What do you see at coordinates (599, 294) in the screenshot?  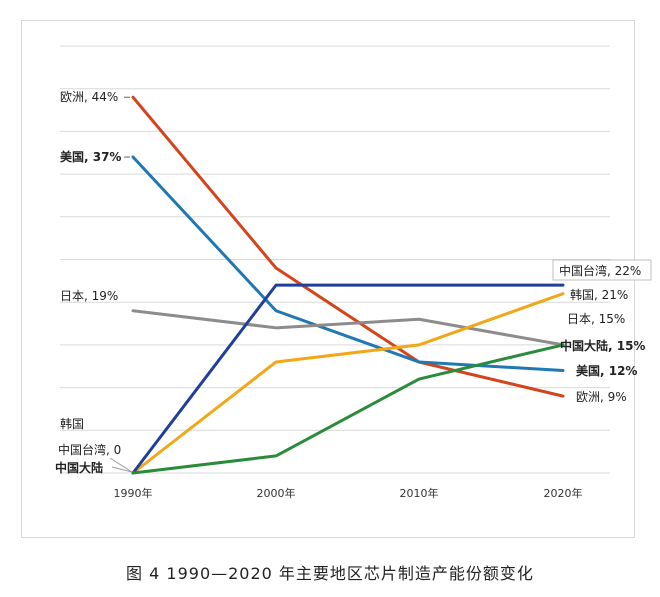 I see `end-data-label: 韩国, 21%` at bounding box center [599, 294].